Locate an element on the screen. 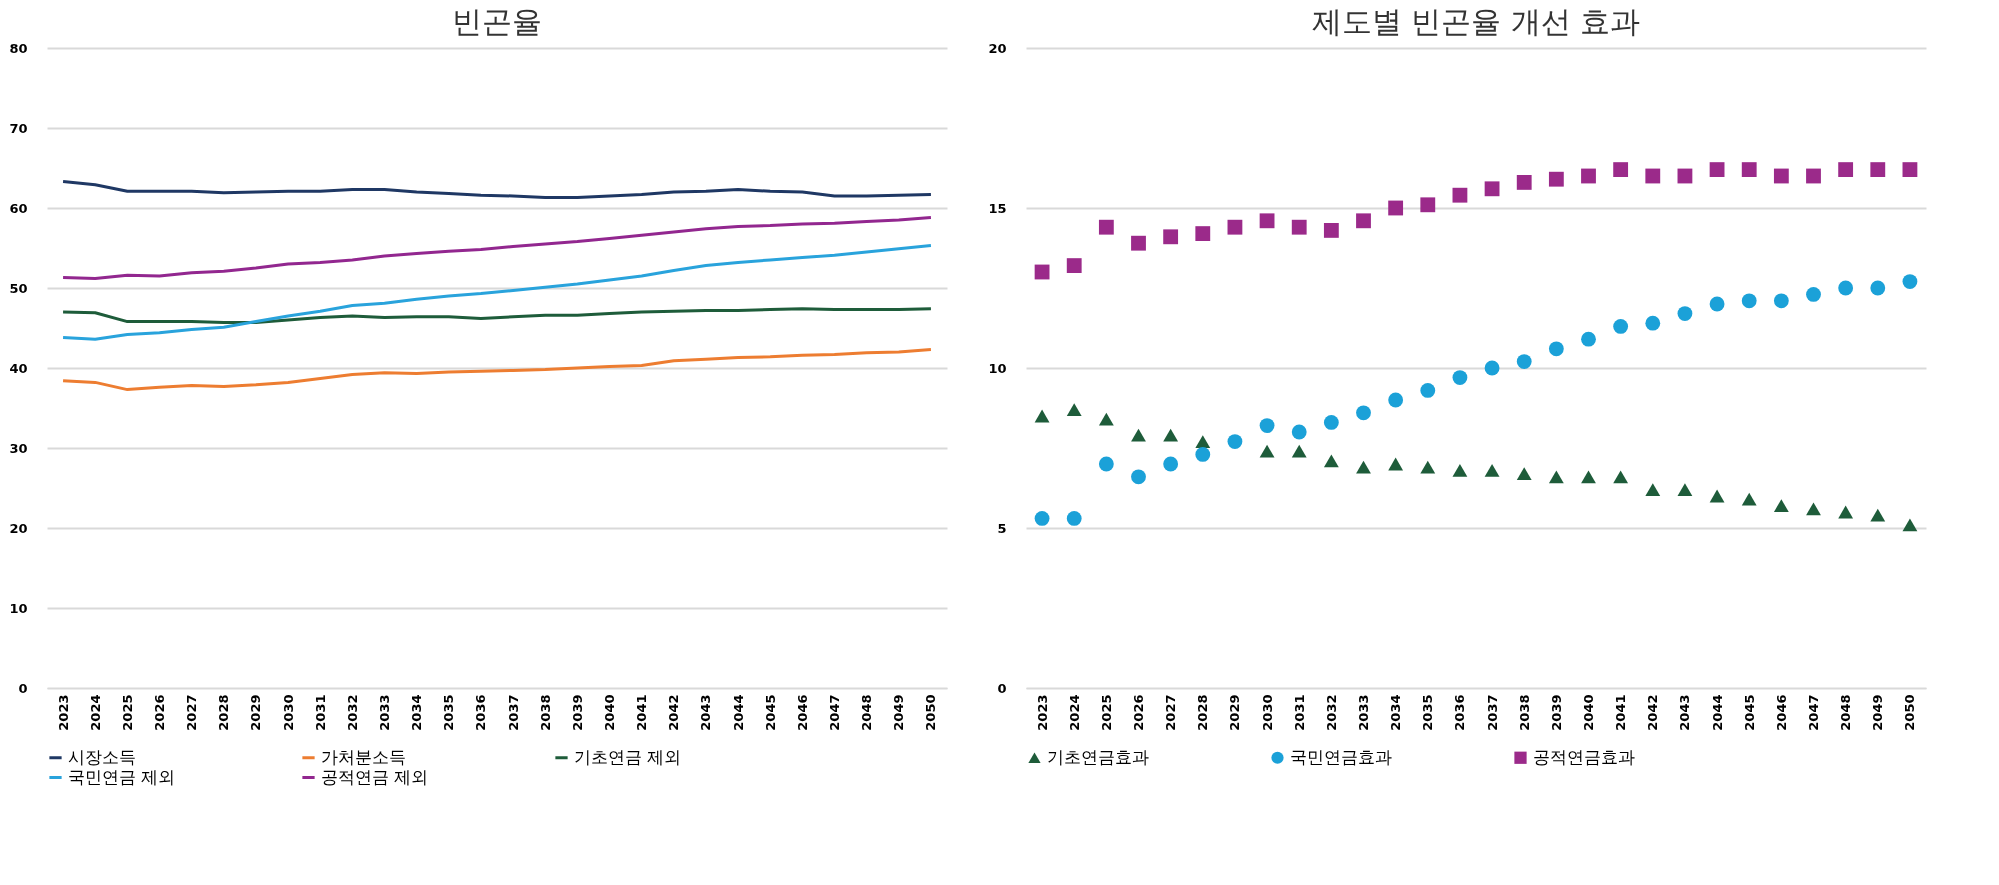 The height and width of the screenshot is (885, 1999). x-tick-label: 2039 is located at coordinates (1556, 712).